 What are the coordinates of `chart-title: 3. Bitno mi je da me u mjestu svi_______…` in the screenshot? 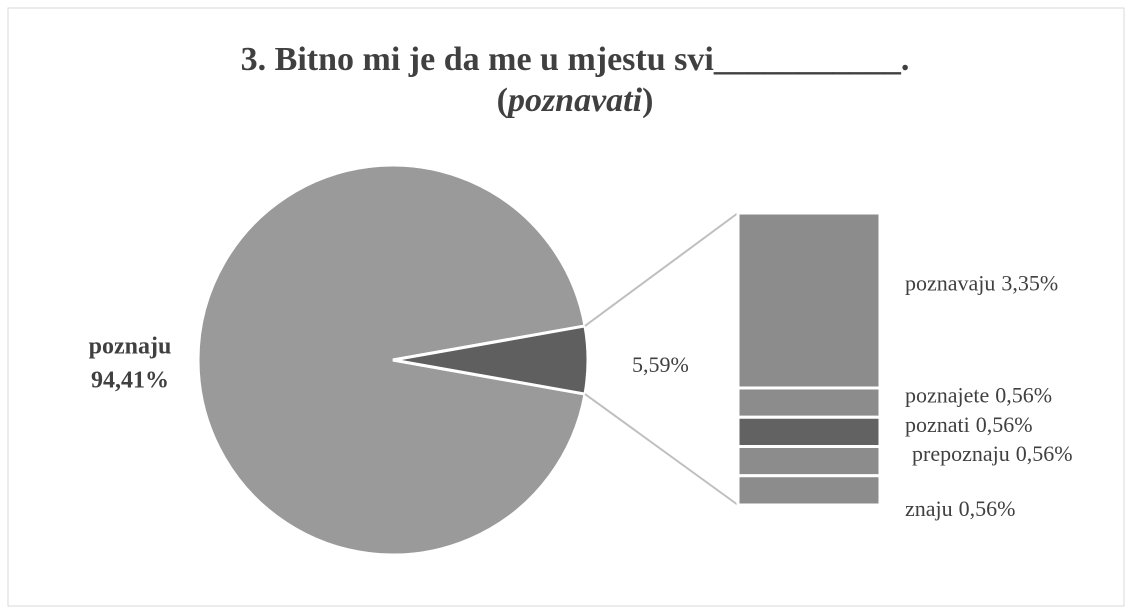 It's located at (575, 59).